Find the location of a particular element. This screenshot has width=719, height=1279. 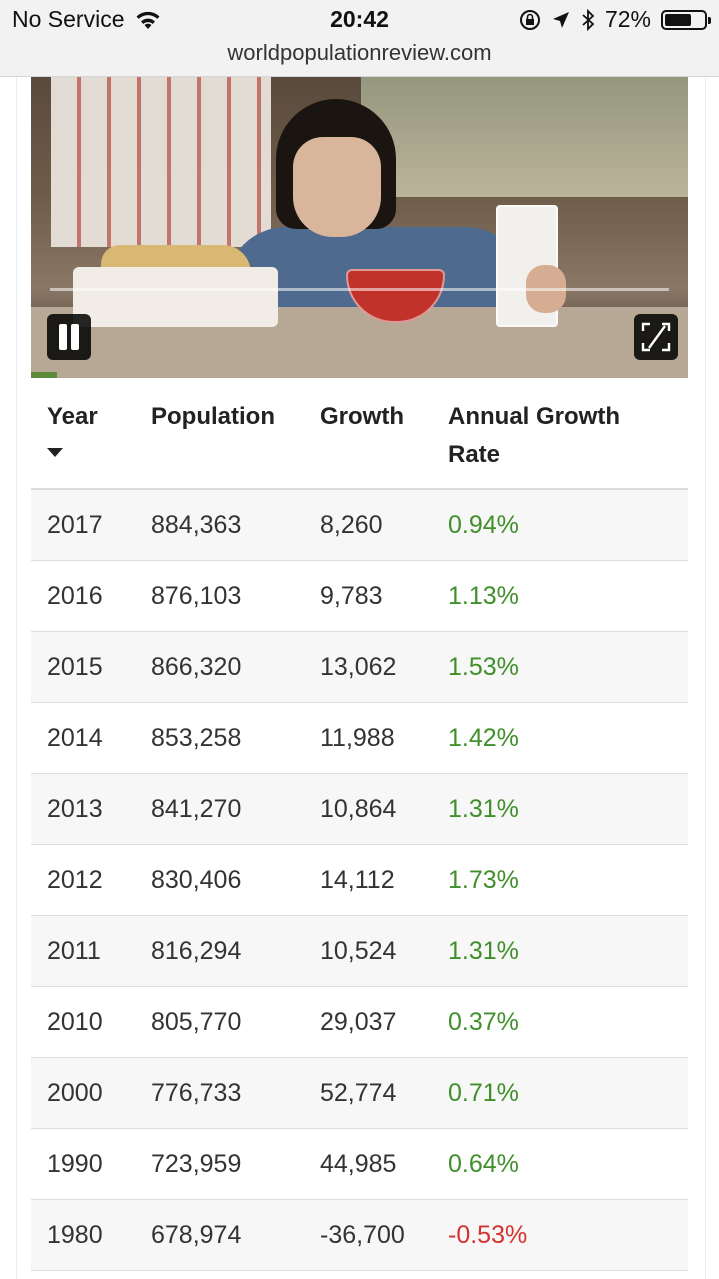

table-row: 2013 841,270 10,864 1.31% is located at coordinates (359, 809).